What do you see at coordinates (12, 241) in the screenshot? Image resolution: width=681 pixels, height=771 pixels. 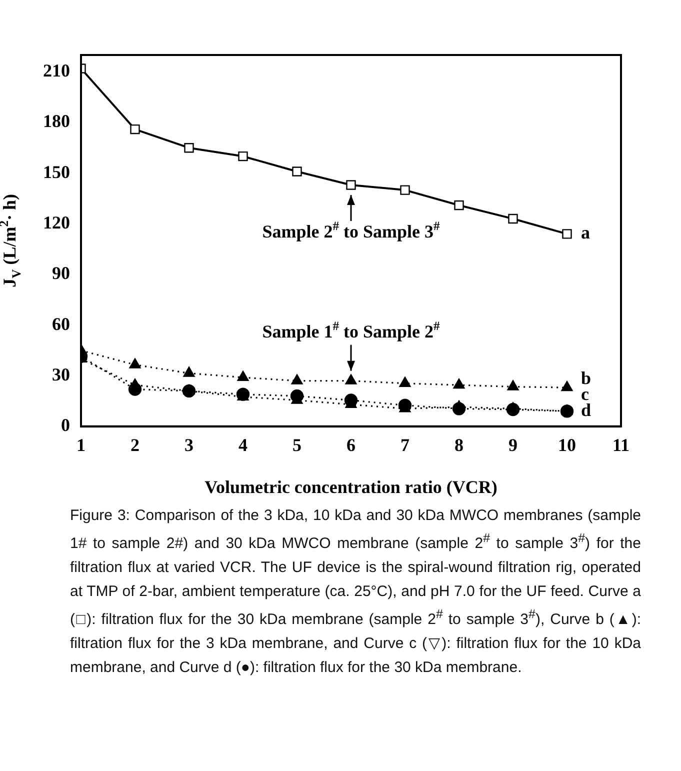 I see `y-axis-title: JV (L/m2· h)` at bounding box center [12, 241].